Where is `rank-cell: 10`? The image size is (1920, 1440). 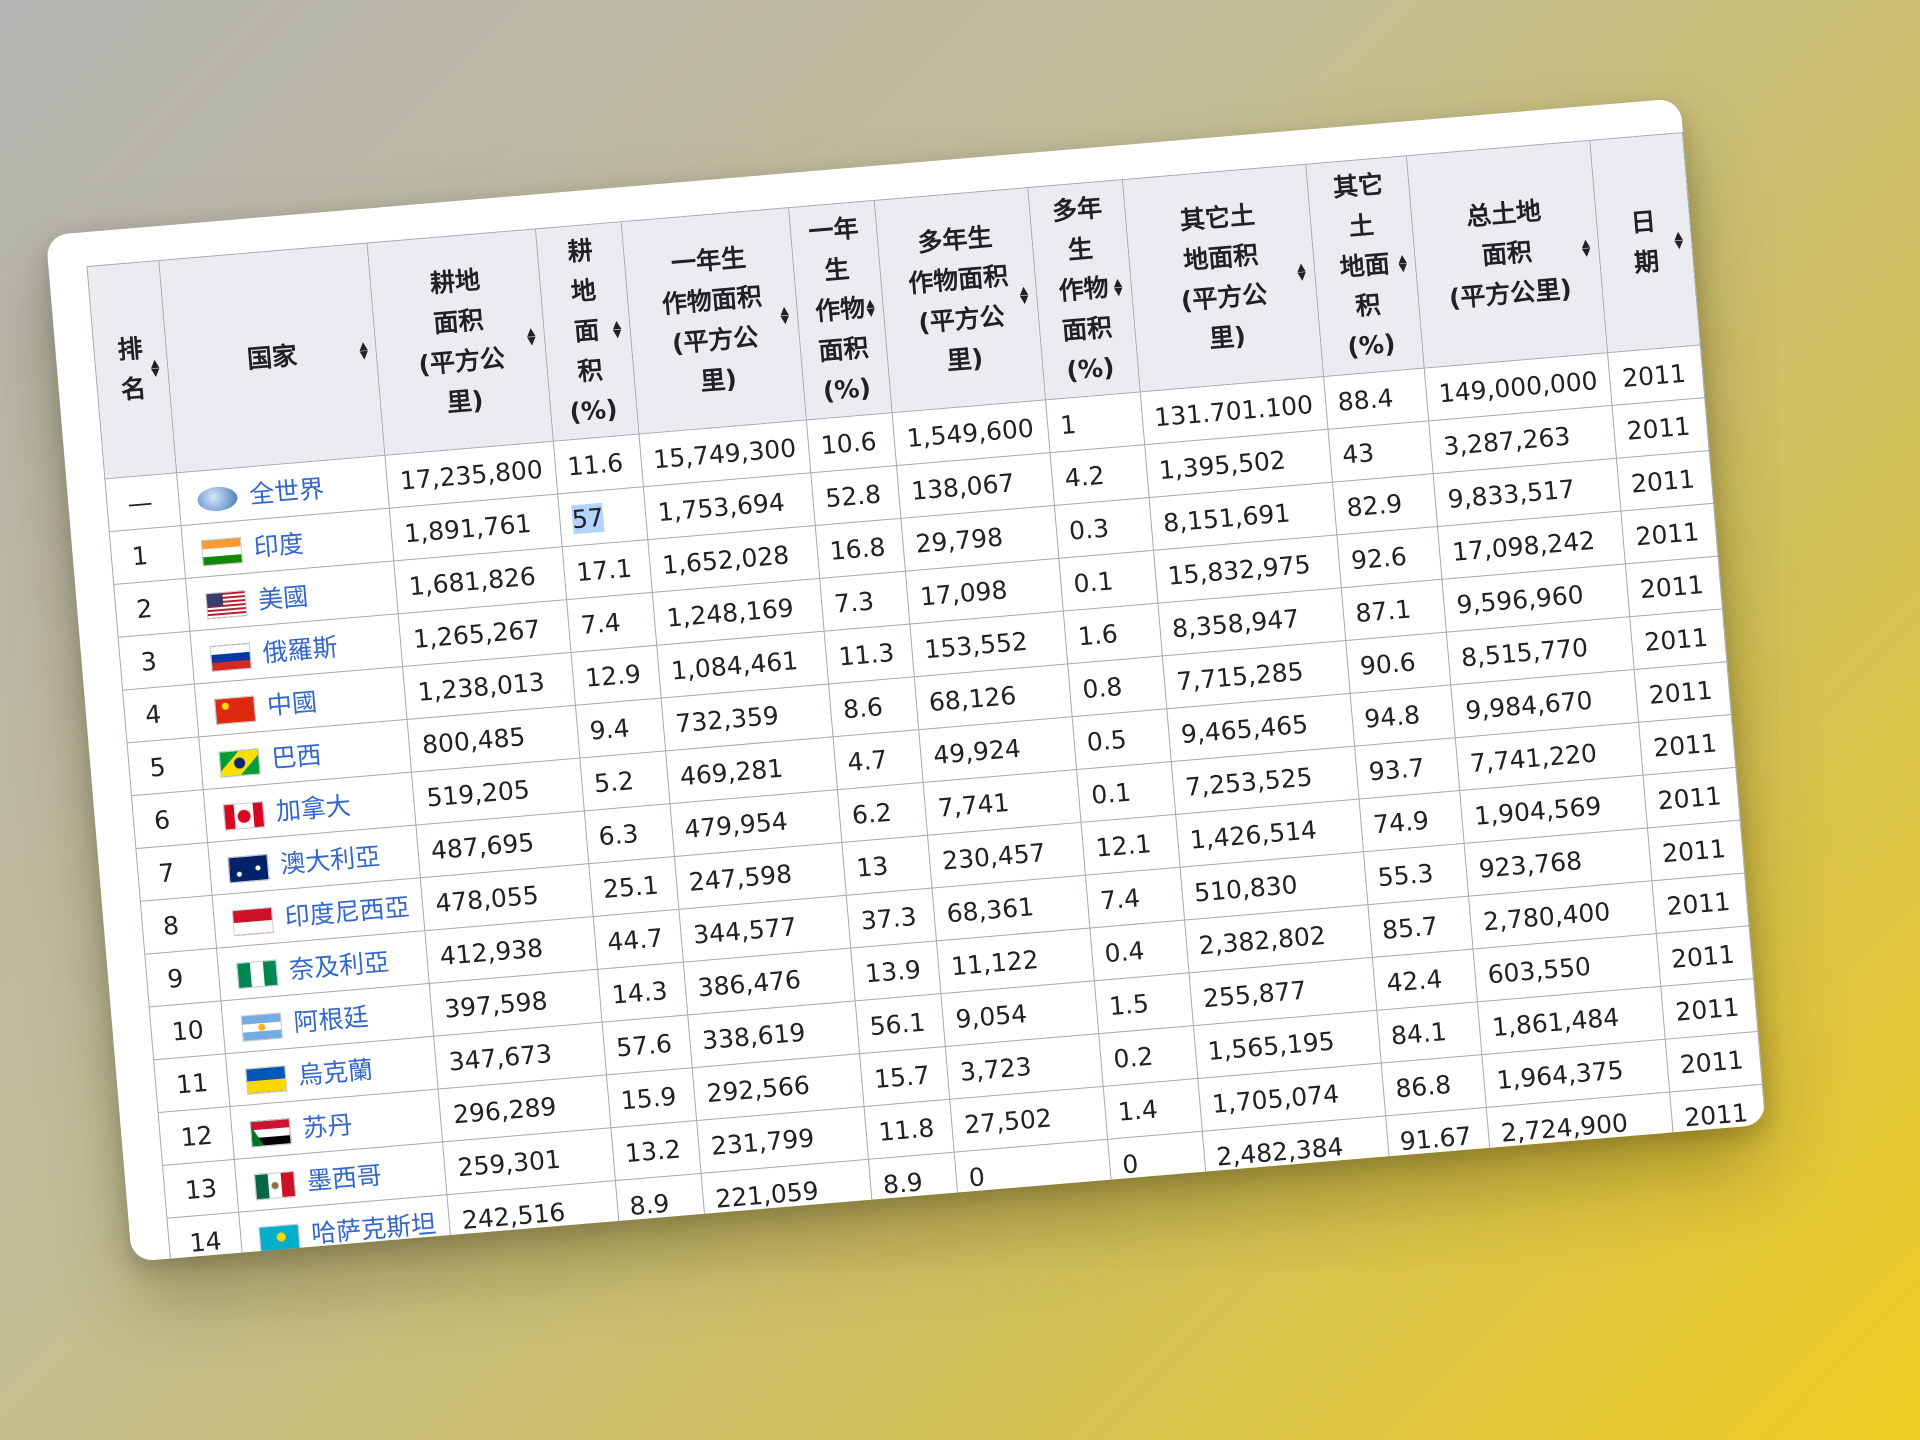
rank-cell: 10 is located at coordinates (187, 1030).